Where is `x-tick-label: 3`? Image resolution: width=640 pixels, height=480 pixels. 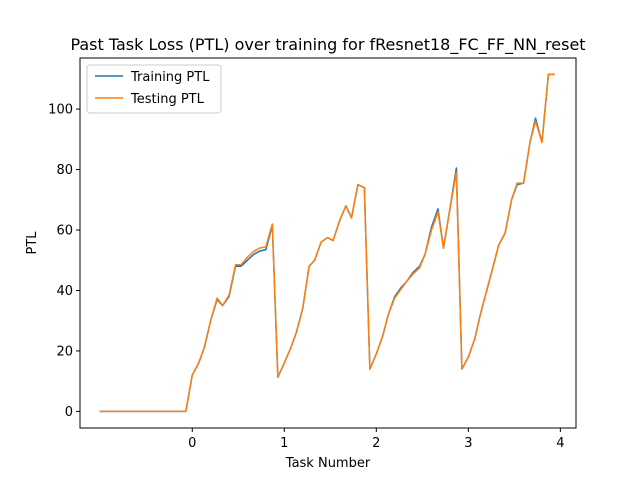
x-tick-label: 3 is located at coordinates (468, 443).